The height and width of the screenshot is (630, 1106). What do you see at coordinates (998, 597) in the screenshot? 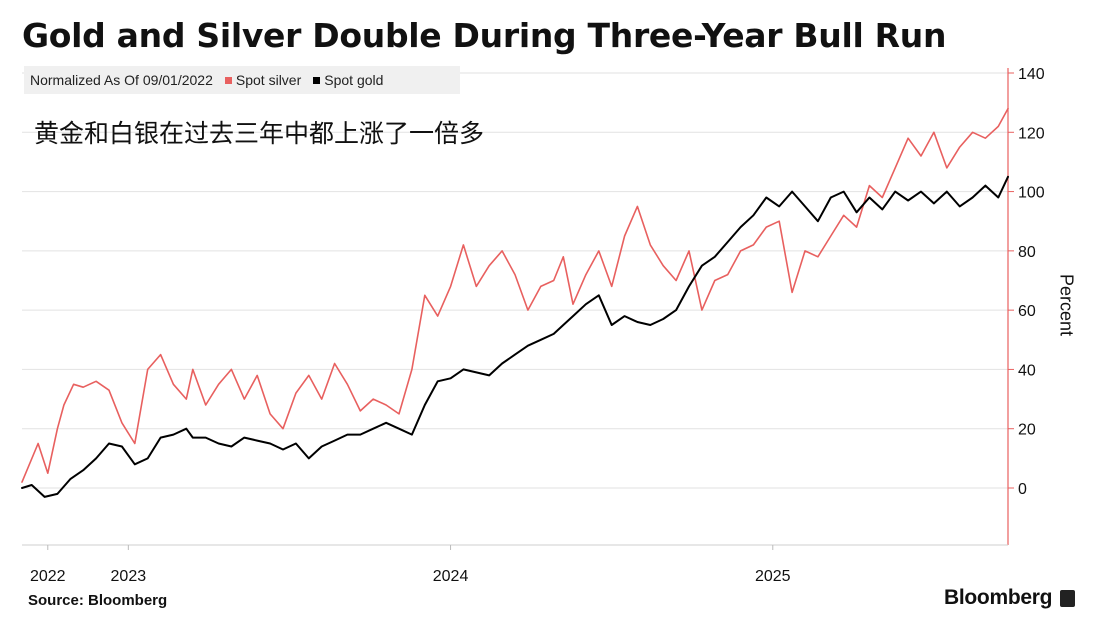
I see `brand-logo: Bloomberg` at bounding box center [998, 597].